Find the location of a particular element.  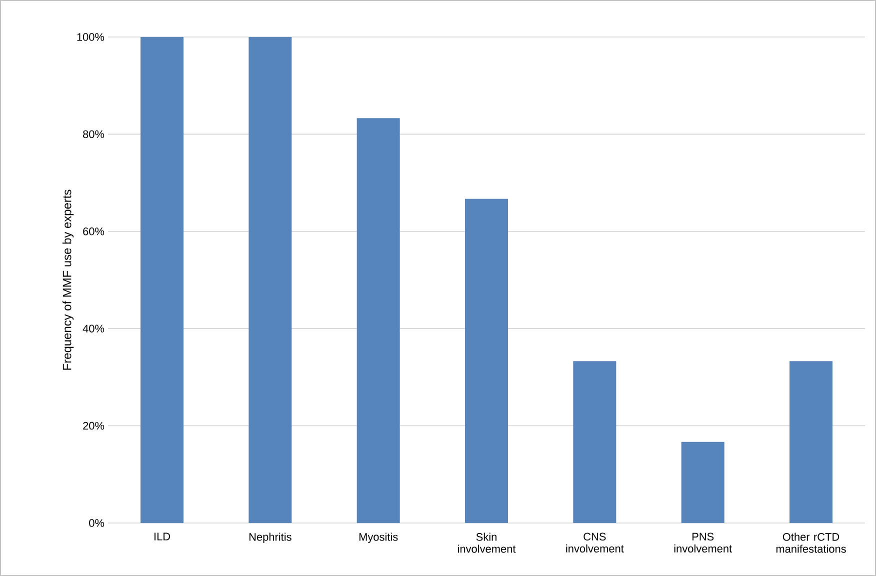

x-tick-label: Other rCTD manifestations is located at coordinates (811, 542).